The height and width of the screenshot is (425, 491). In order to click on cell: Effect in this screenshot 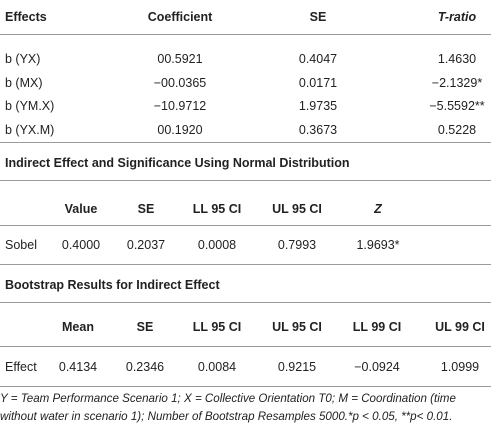, I will do `click(21, 367)`.